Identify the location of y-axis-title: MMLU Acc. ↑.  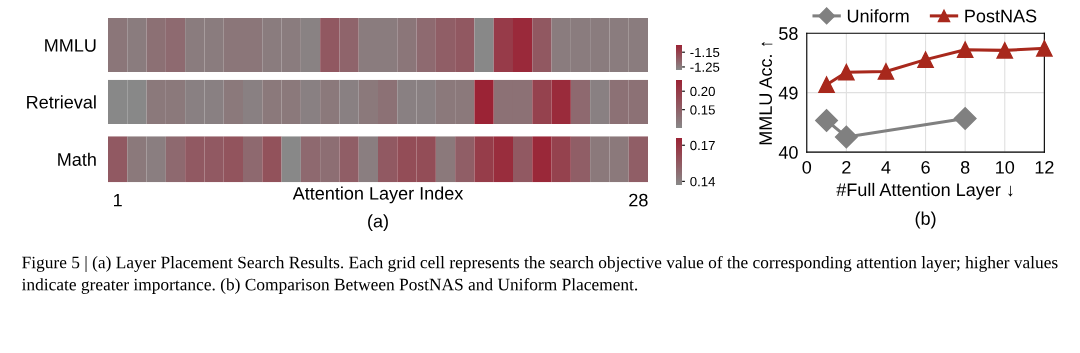
(766, 93).